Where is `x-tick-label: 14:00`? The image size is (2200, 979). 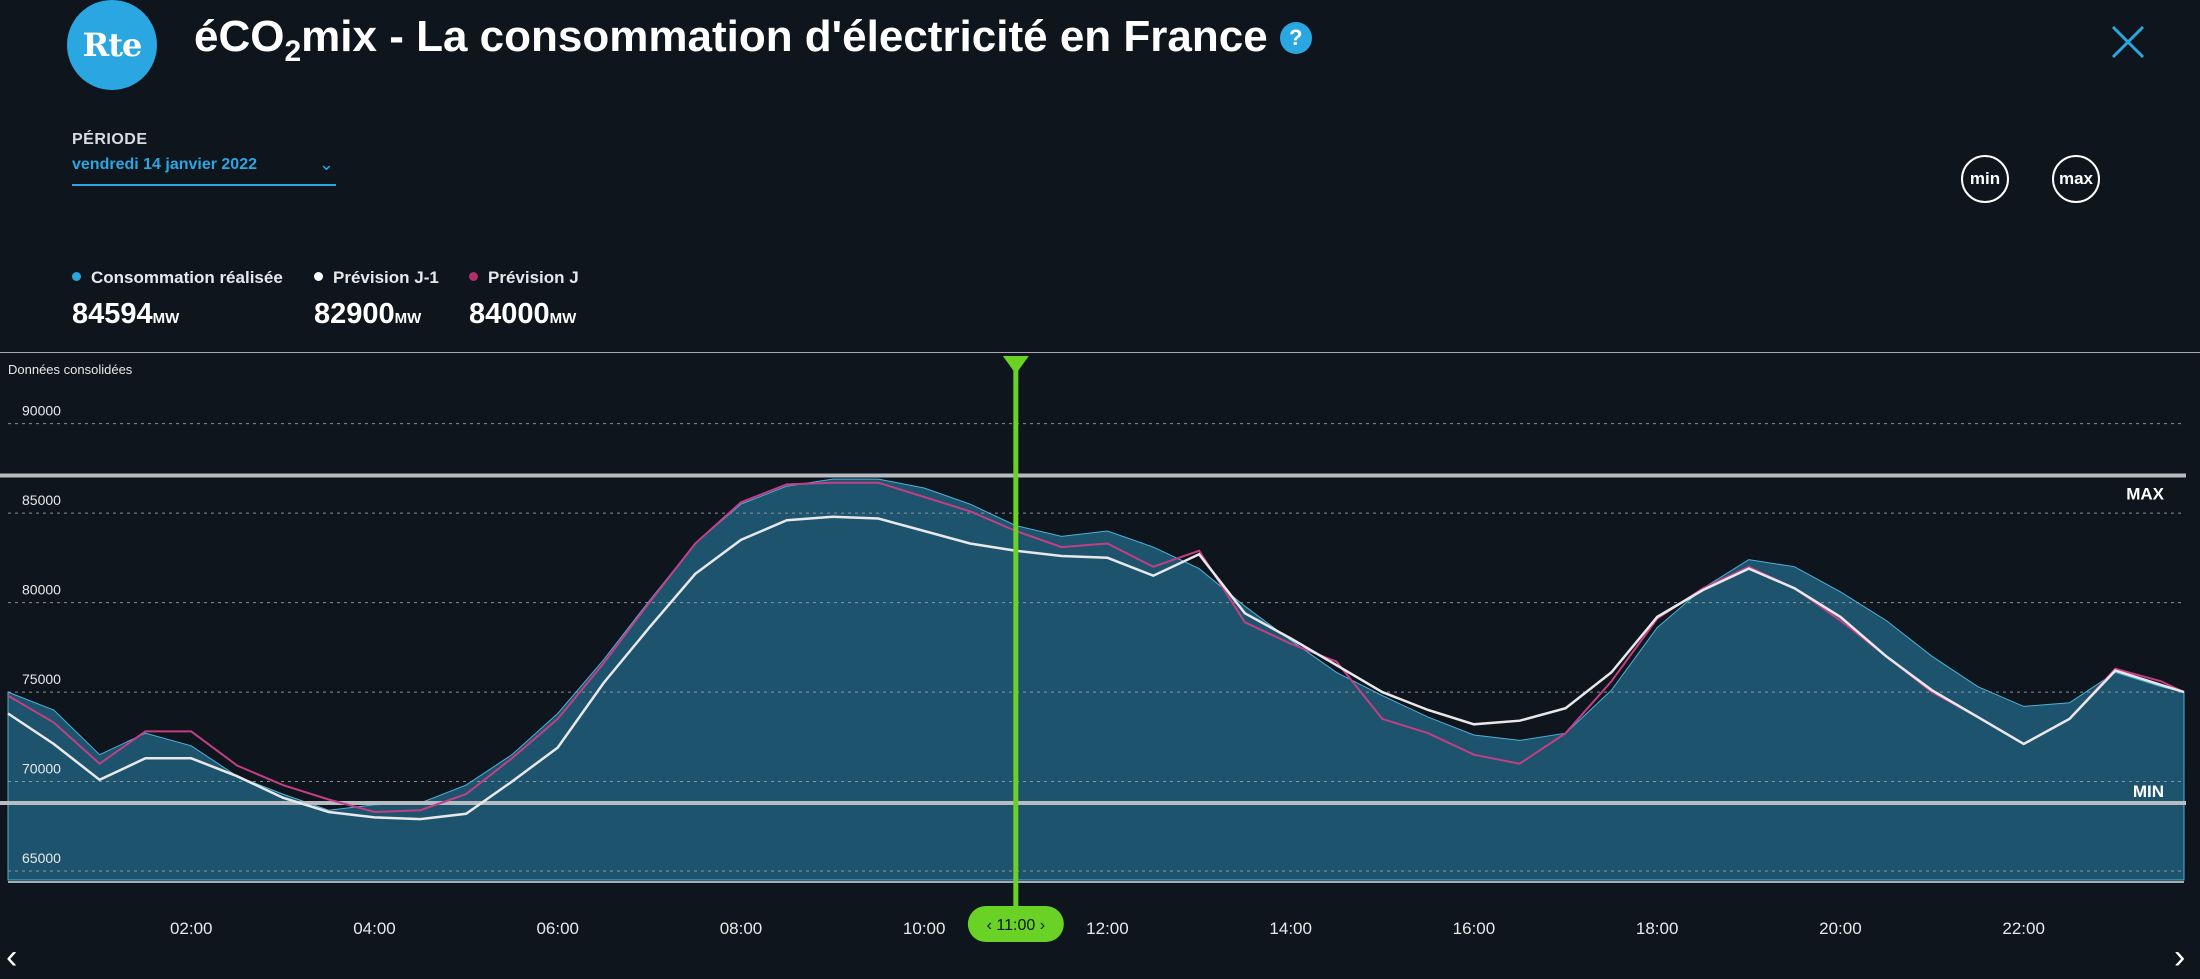
x-tick-label: 14:00 is located at coordinates (1290, 928).